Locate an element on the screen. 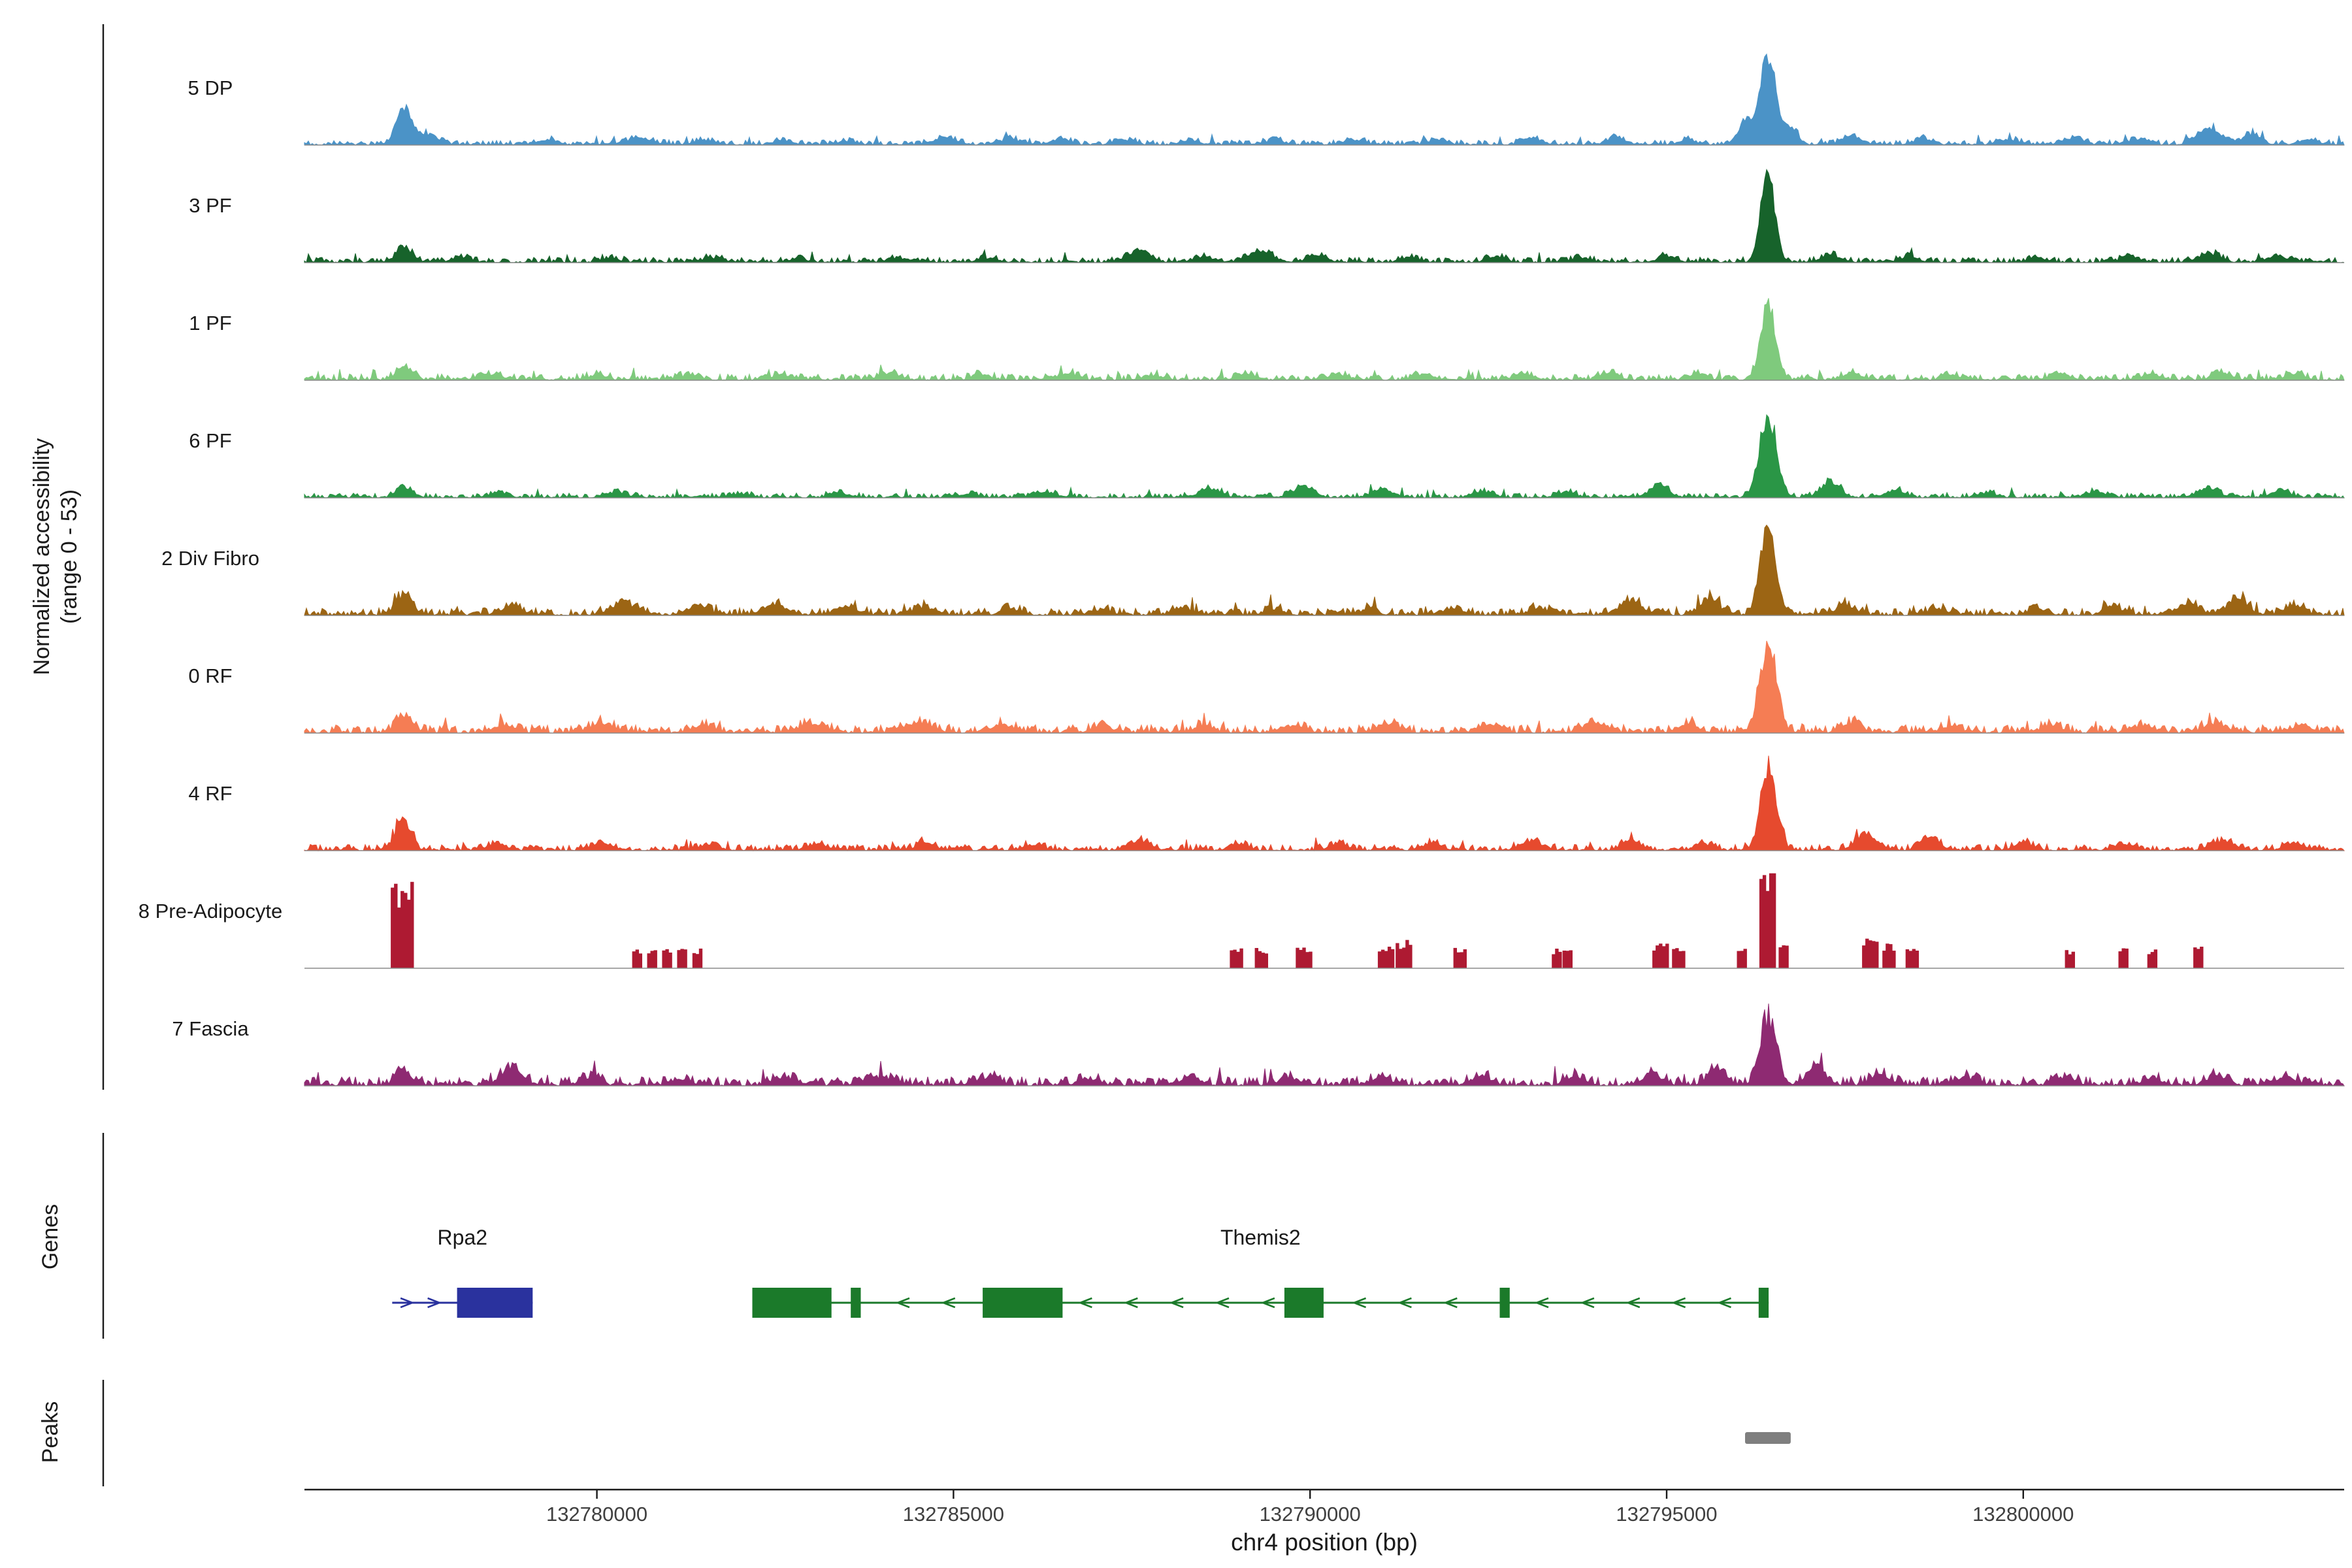 This screenshot has height=1568, width=2352. track-label-0-rf: 0 RF is located at coordinates (210, 675).